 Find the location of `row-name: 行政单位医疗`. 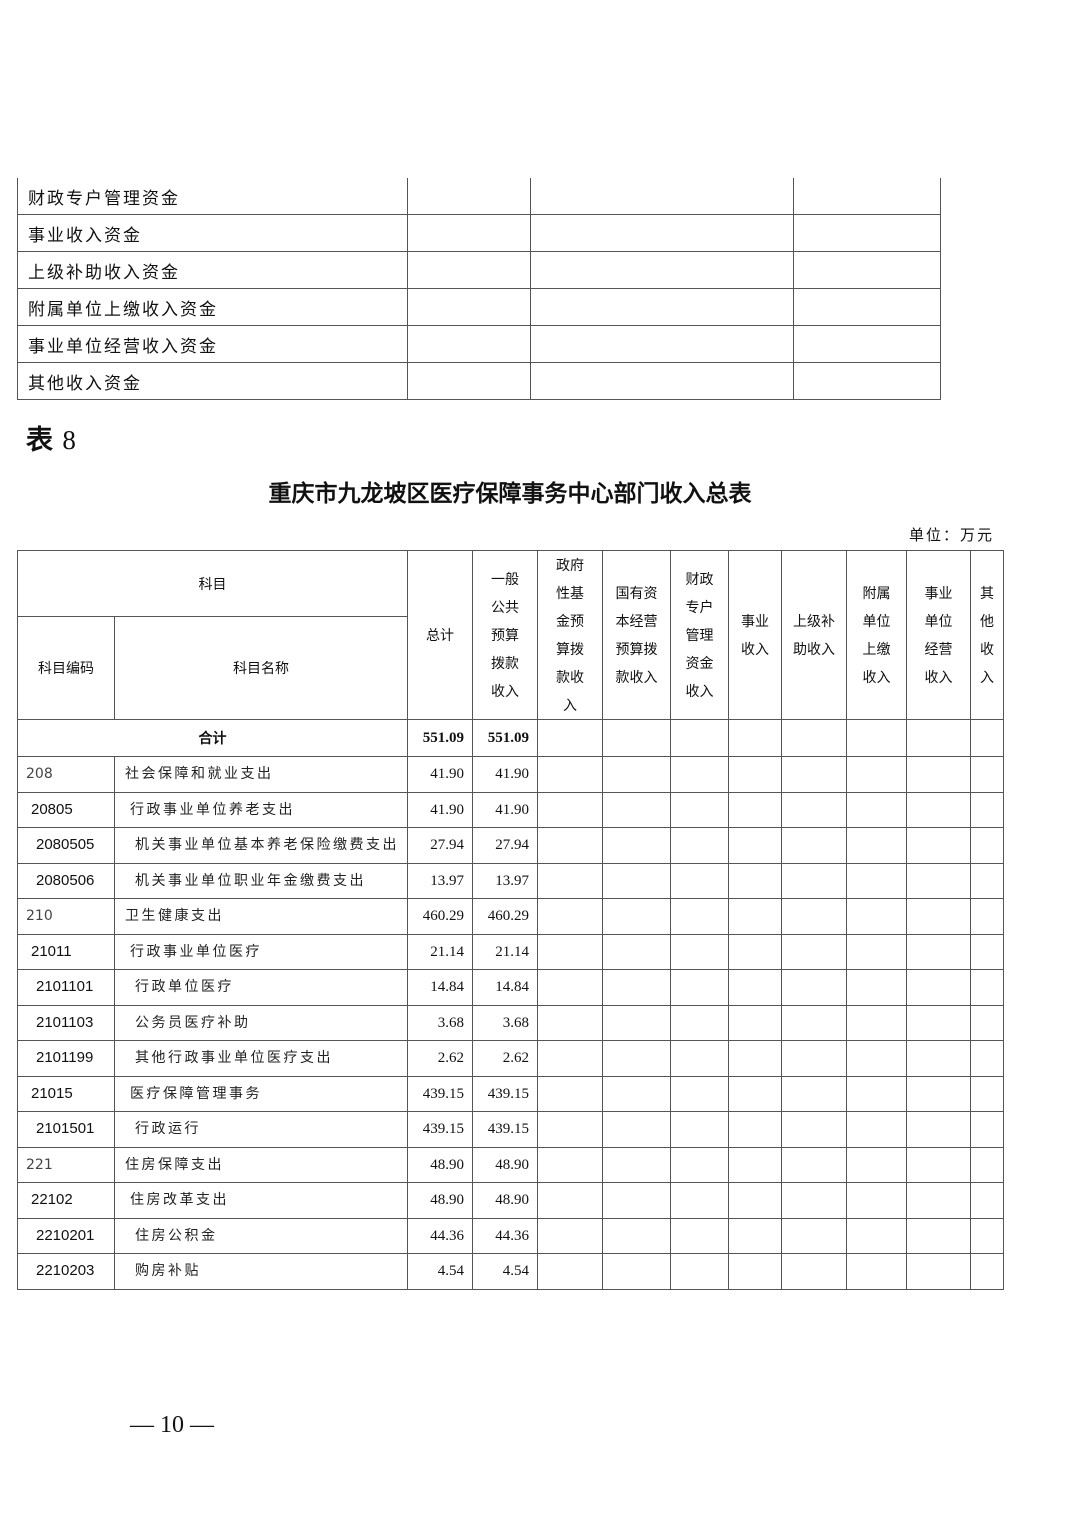

row-name: 行政单位医疗 is located at coordinates (261, 987).